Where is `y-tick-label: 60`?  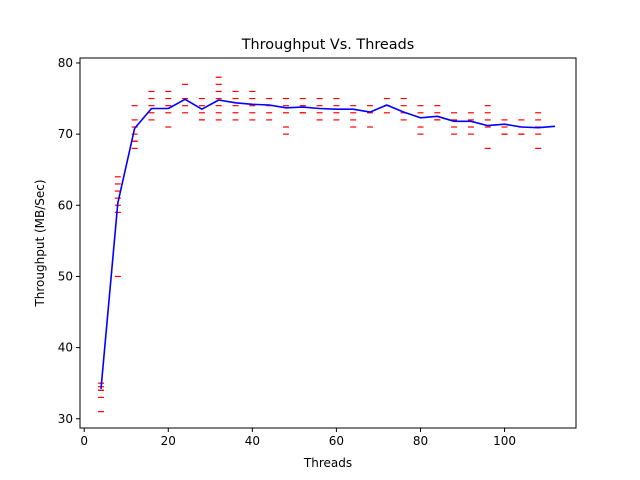
y-tick-label: 60 is located at coordinates (65, 205).